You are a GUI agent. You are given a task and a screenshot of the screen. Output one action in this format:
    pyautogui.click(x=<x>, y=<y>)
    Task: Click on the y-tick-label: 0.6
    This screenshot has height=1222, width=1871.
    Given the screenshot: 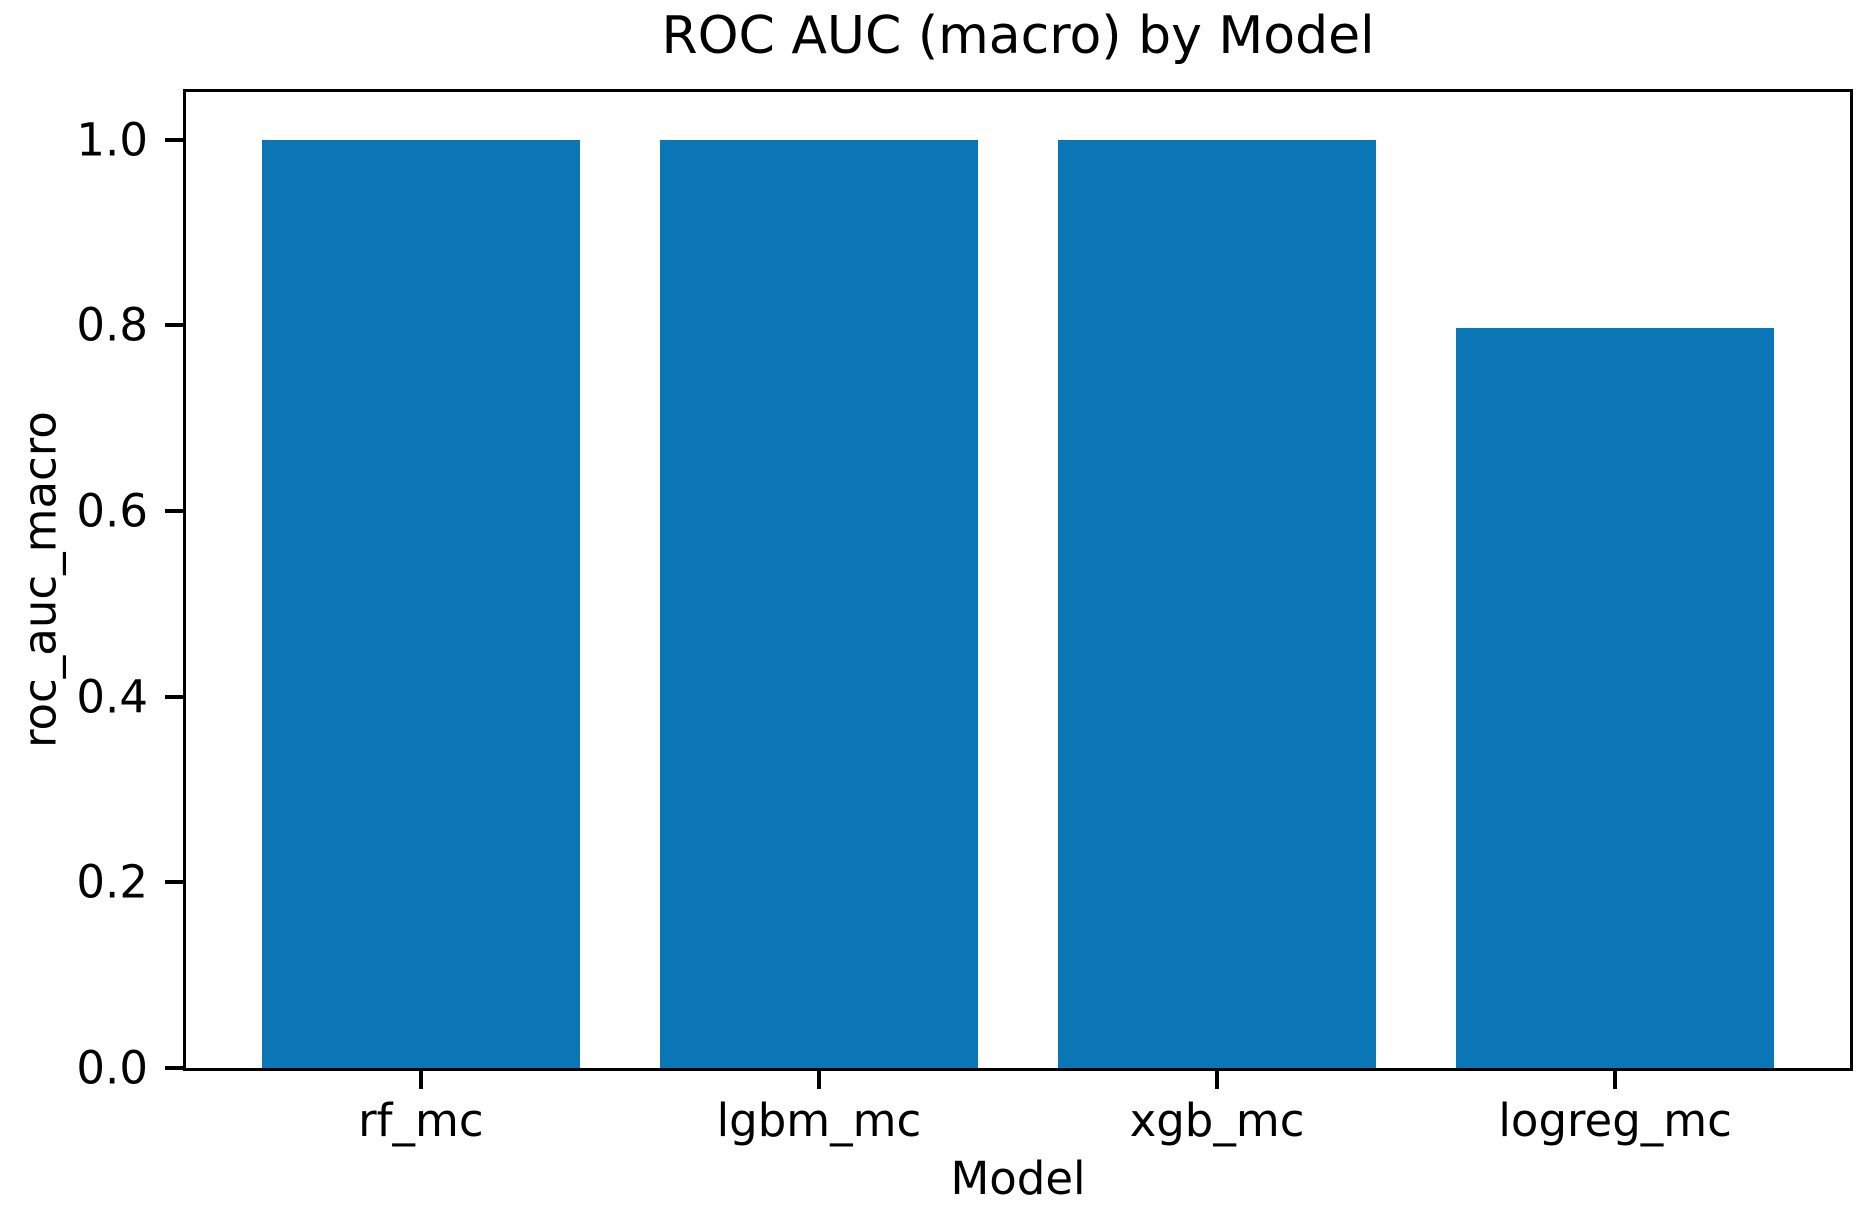 What is the action you would take?
    pyautogui.click(x=112, y=511)
    